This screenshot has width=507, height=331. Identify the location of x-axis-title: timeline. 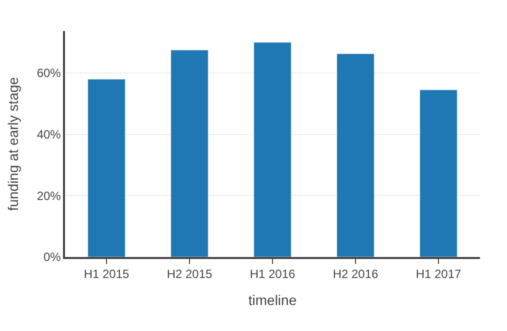
(272, 300).